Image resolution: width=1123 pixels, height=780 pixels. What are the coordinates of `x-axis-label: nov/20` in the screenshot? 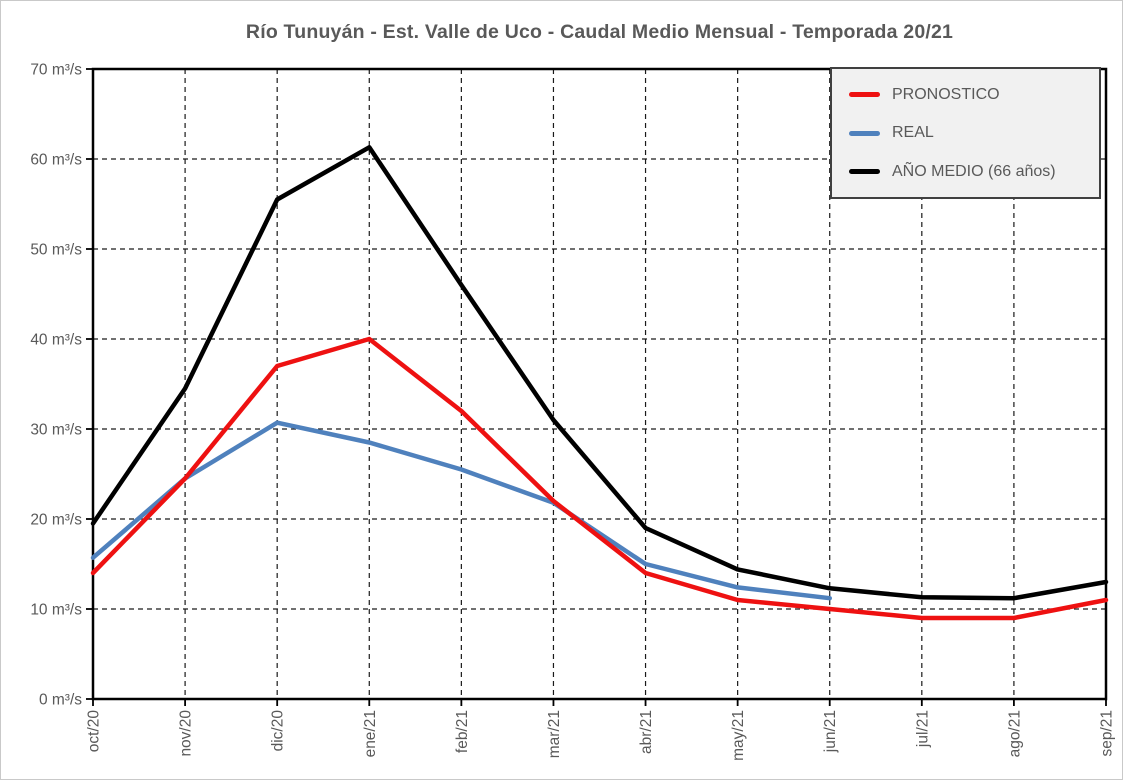 It's located at (186, 733).